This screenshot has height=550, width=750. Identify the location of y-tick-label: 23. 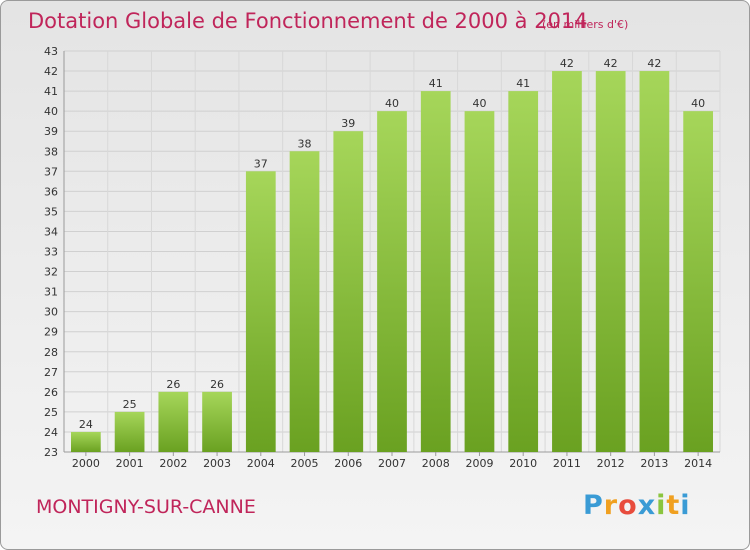
(51, 452).